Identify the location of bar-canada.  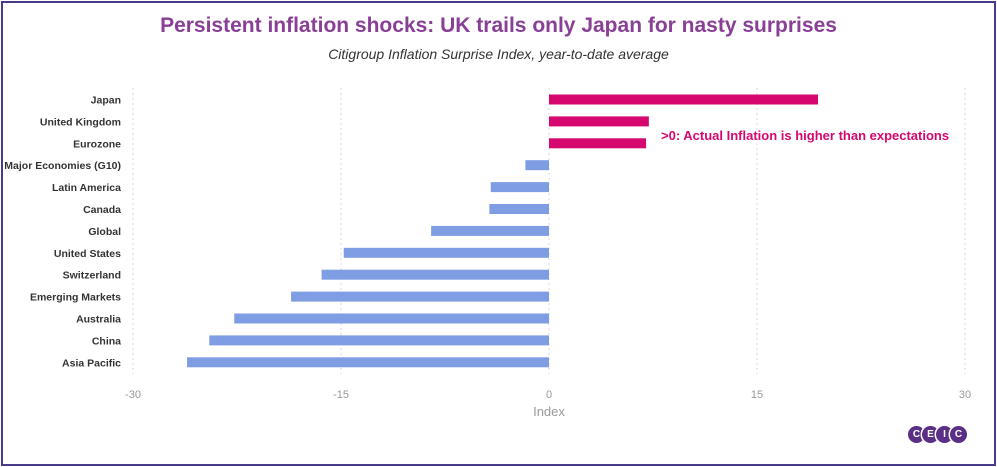
(519, 209).